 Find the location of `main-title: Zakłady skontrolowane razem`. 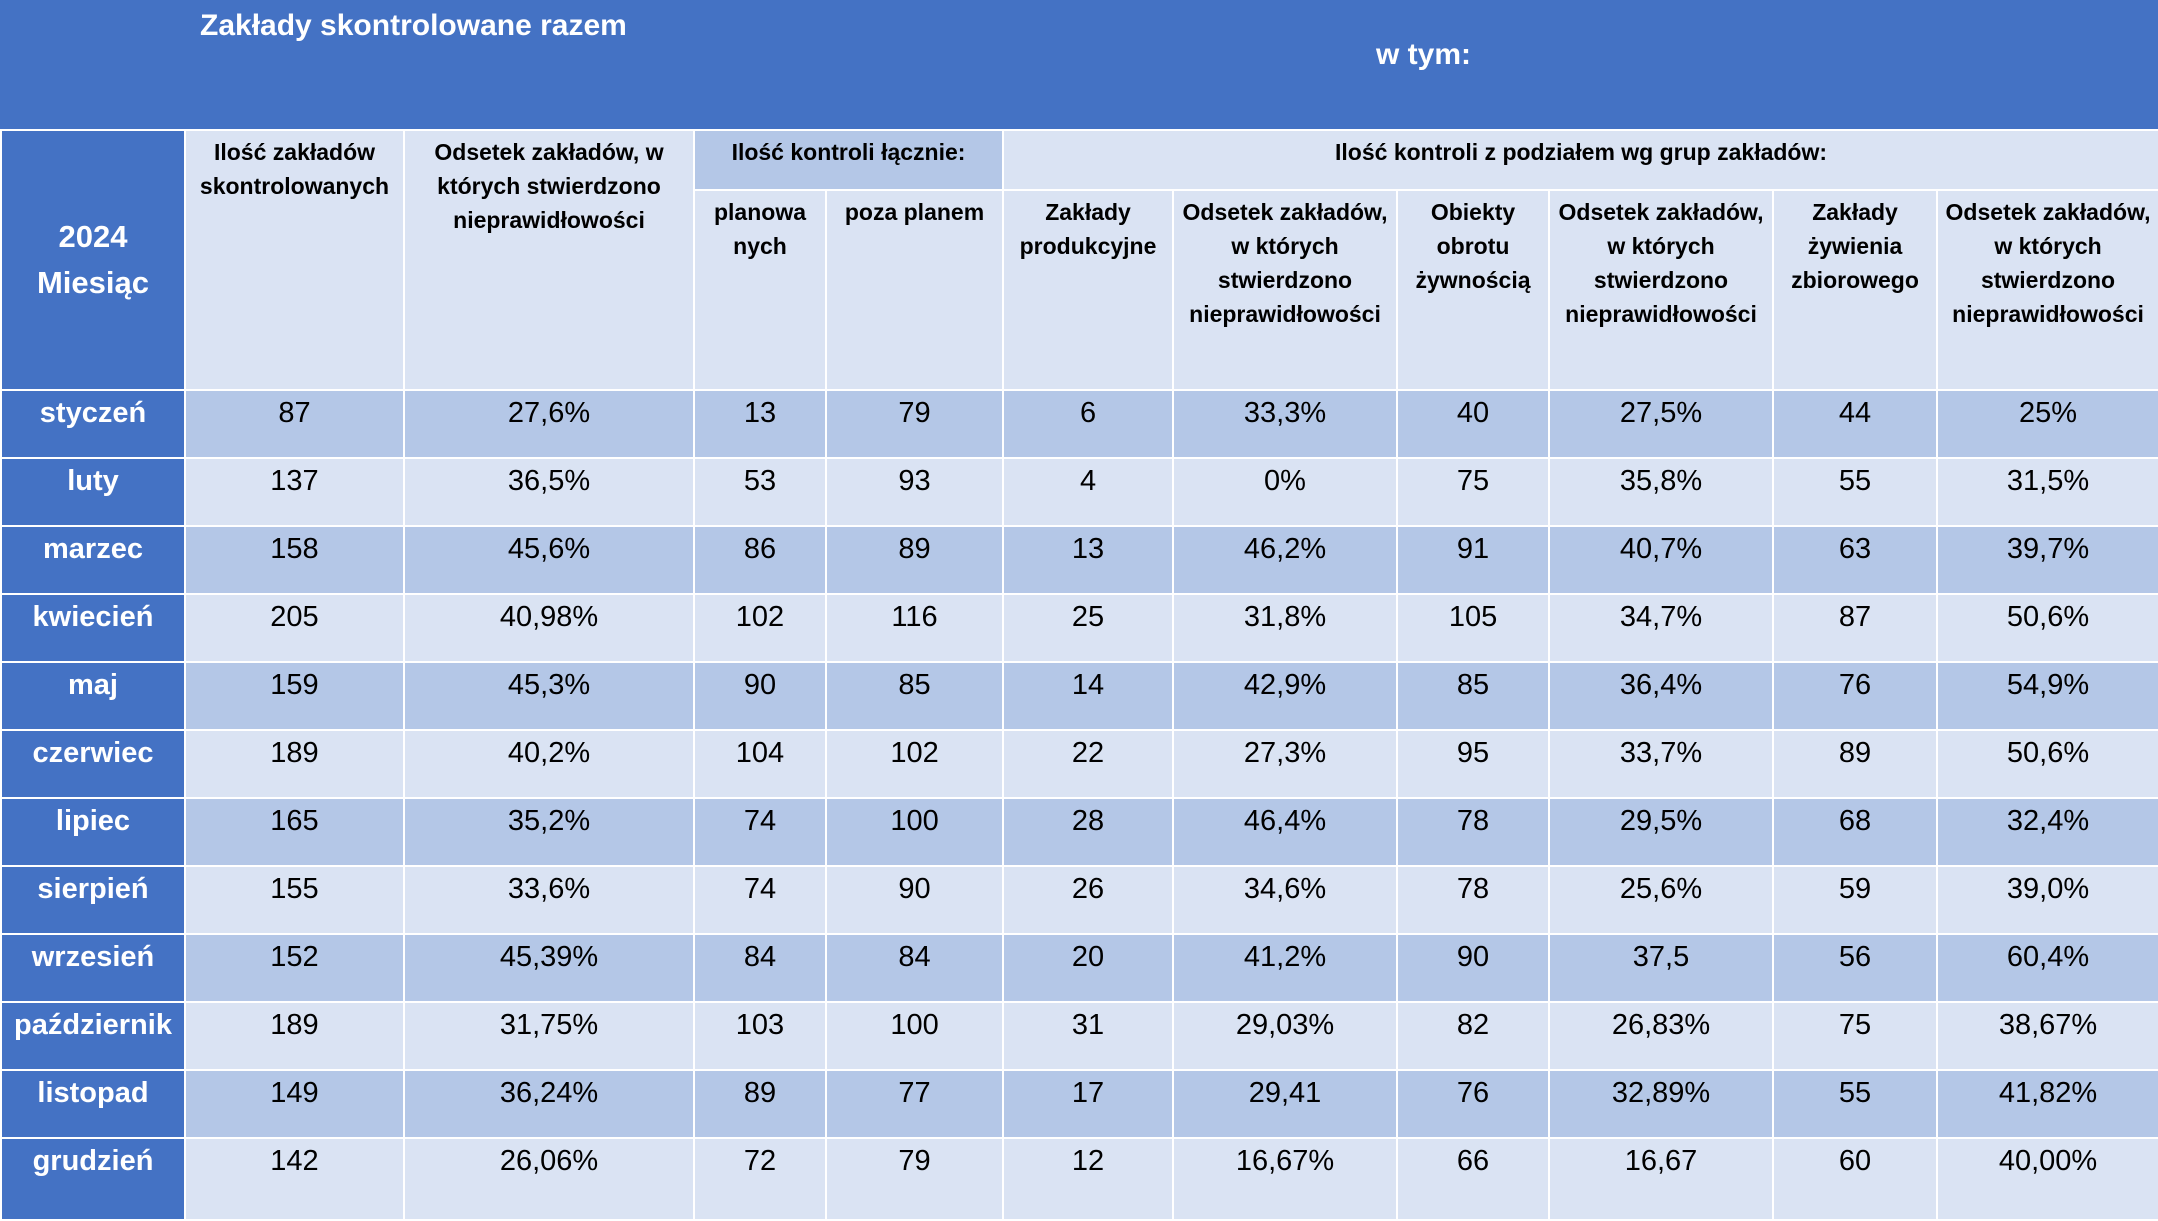

main-title: Zakłady skontrolowane razem is located at coordinates (413, 25).